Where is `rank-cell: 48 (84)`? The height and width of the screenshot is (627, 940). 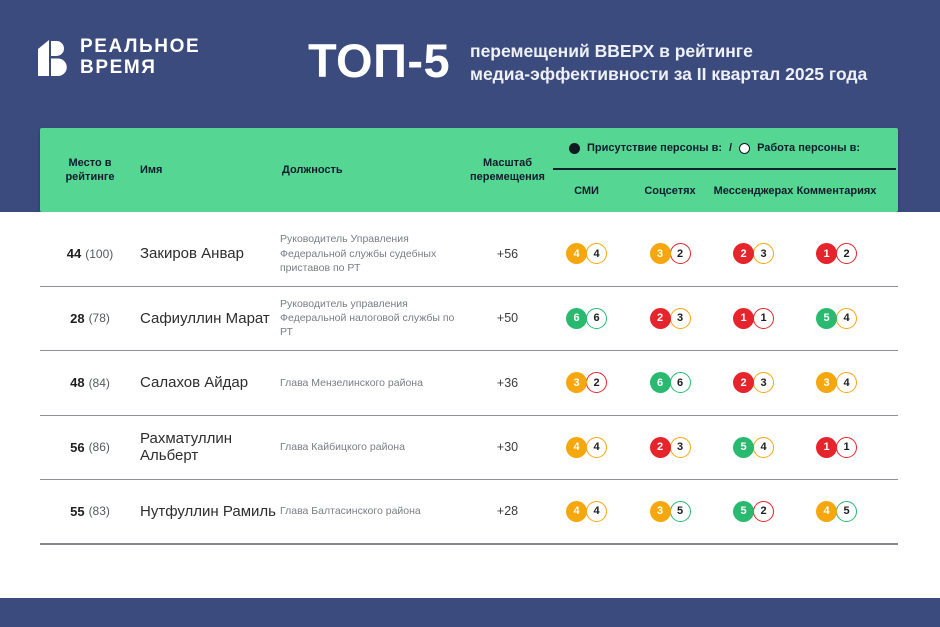
rank-cell: 48 (84) is located at coordinates (90, 383).